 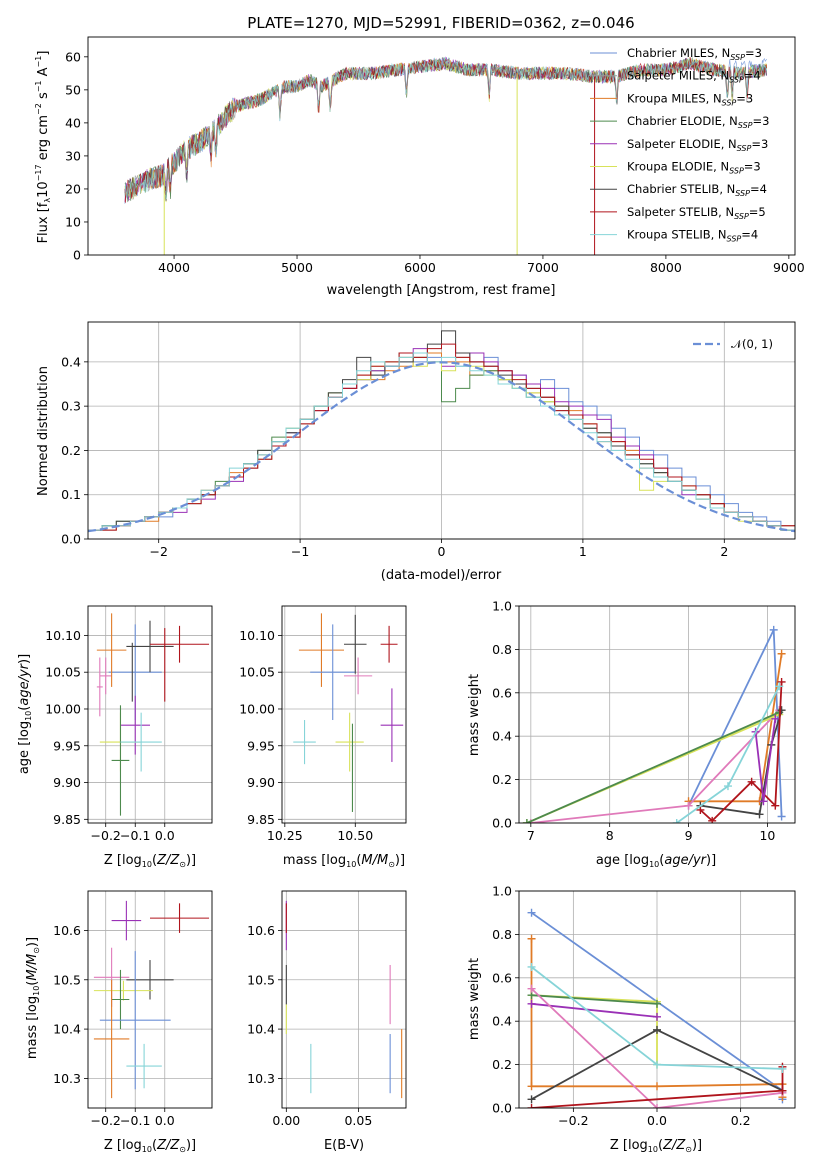 I want to click on y-tick-label: 10.00, so click(x=63, y=708).